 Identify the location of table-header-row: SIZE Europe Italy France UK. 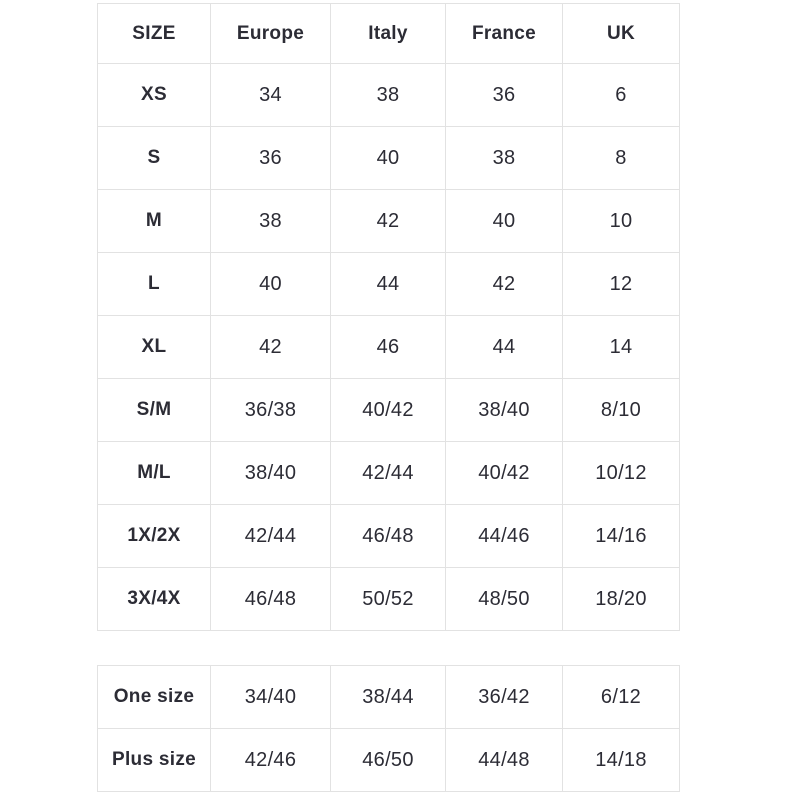
(388, 33).